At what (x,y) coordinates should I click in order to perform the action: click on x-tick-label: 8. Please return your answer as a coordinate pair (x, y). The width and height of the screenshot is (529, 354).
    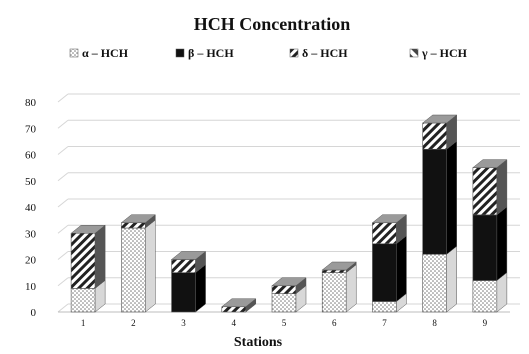
    Looking at the image, I should click on (434, 323).